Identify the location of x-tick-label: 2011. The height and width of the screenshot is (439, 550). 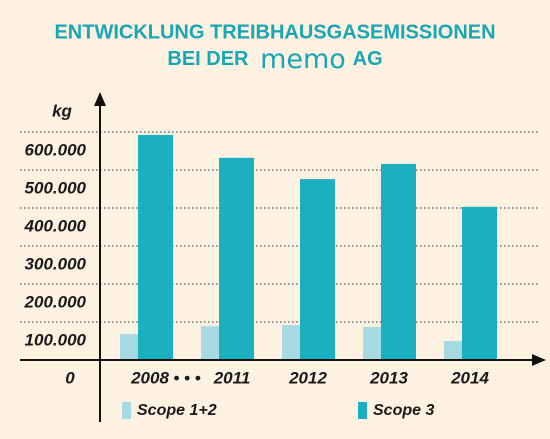
(232, 377).